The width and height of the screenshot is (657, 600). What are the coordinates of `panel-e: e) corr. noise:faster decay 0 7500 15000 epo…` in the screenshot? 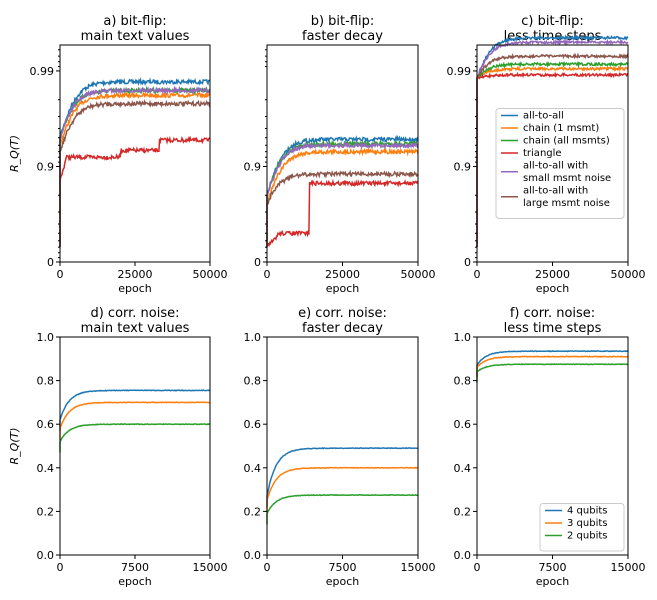 It's located at (340, 447).